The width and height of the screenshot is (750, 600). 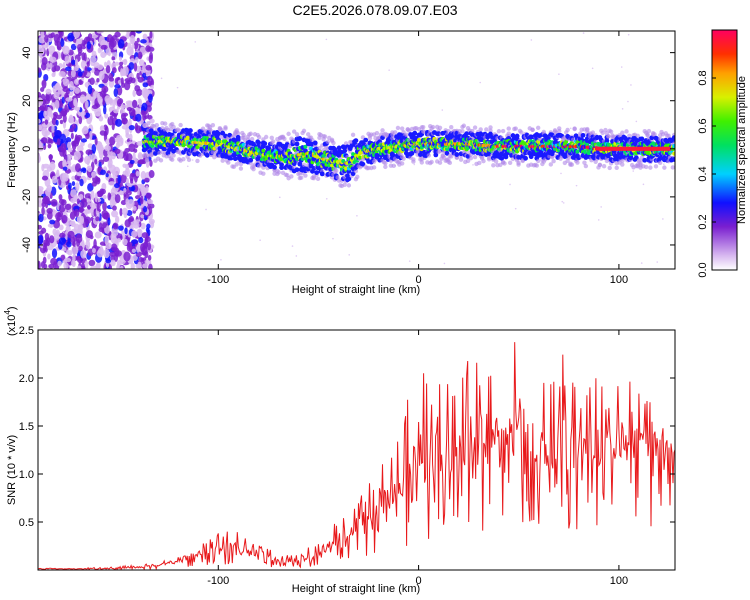 What do you see at coordinates (26, 523) in the screenshot?
I see `snr-ytick-label: 0.5` at bounding box center [26, 523].